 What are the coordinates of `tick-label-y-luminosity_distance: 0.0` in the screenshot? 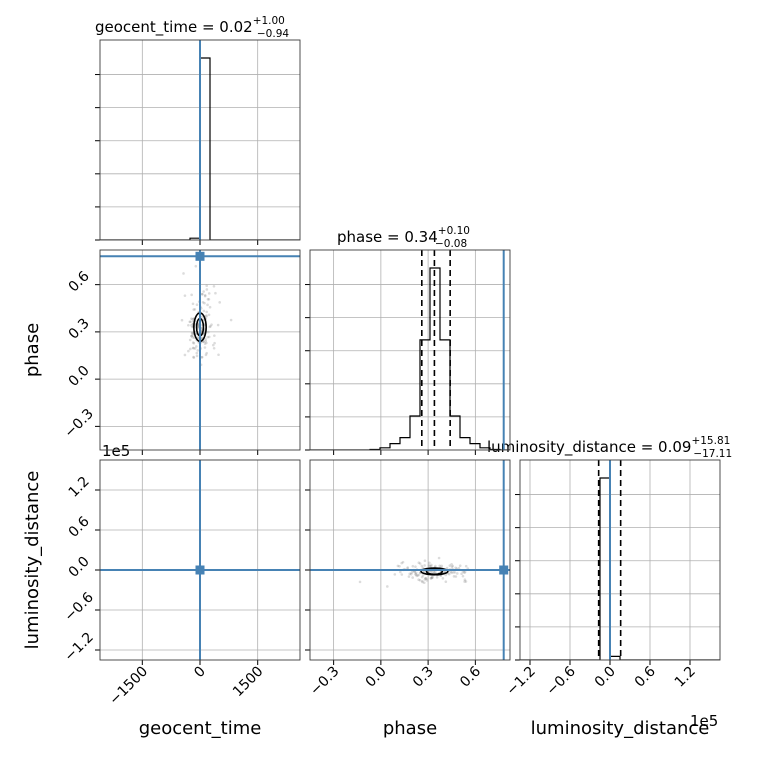 It's located at (79, 567).